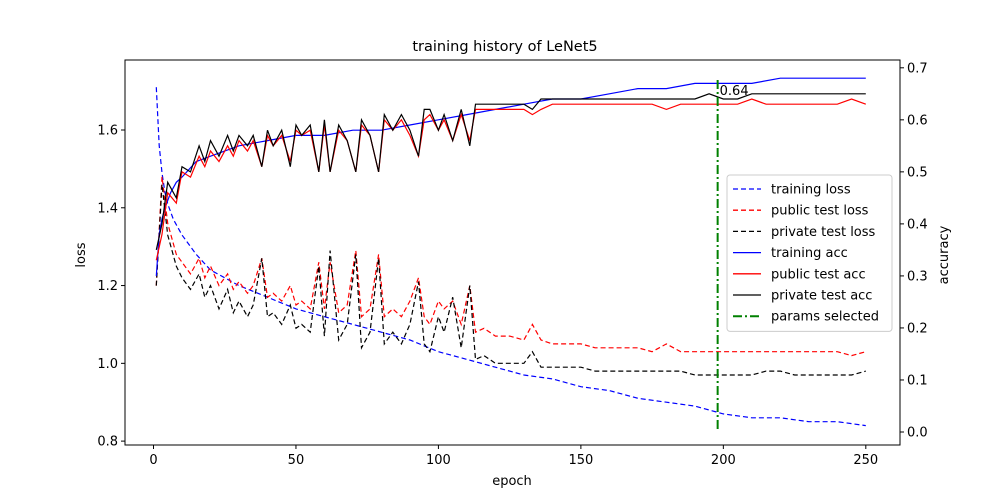 Image resolution: width=1000 pixels, height=504 pixels. Describe the element at coordinates (504, 47) in the screenshot. I see `chart-title: training history of LeNet5` at that location.